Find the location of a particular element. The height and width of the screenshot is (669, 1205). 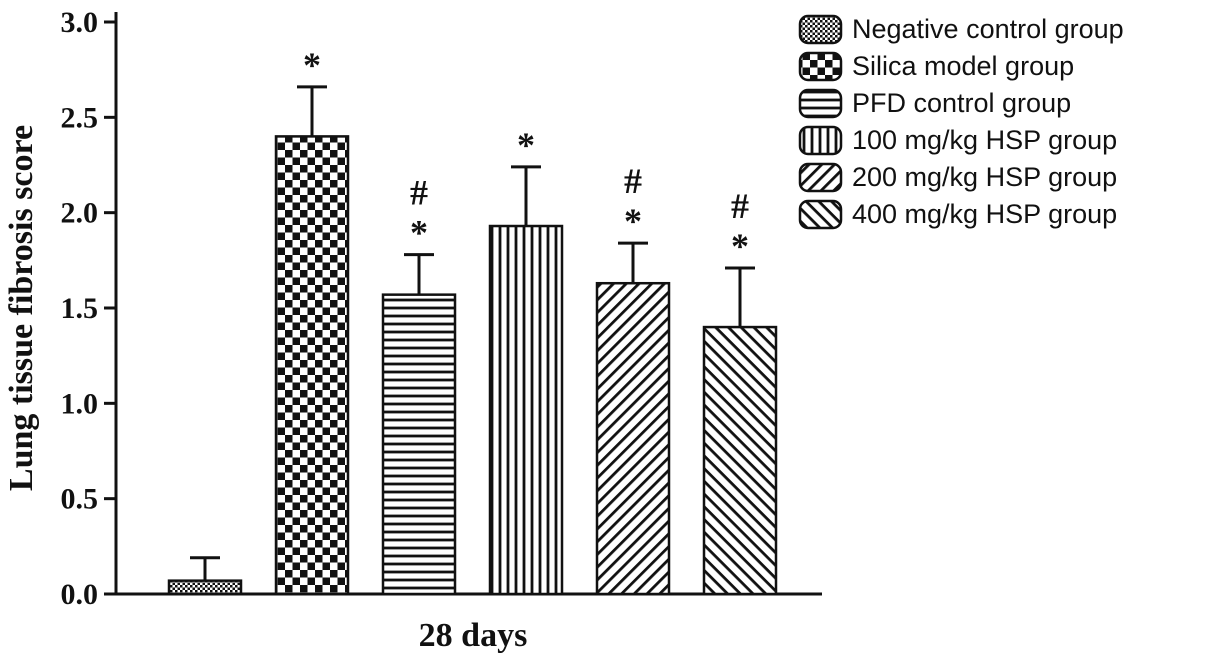

y-tick-label: 0.5 is located at coordinates (80, 499).